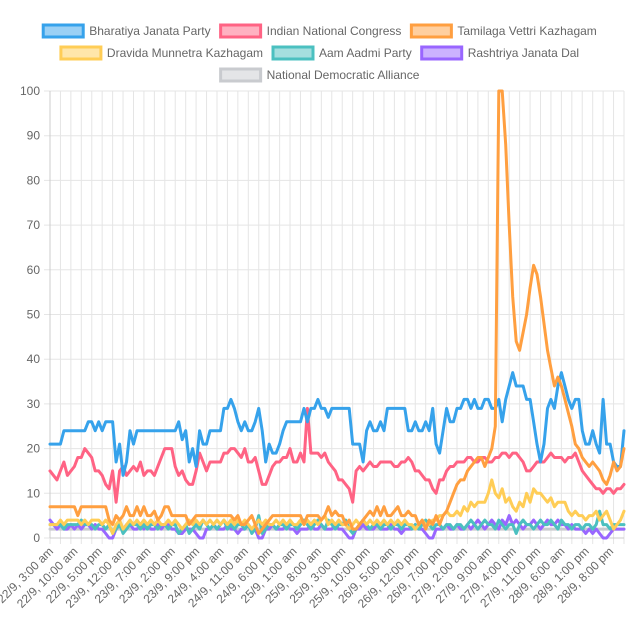 Image resolution: width=640 pixels, height=640 pixels. I want to click on y-tick-label: 10, so click(34, 493).